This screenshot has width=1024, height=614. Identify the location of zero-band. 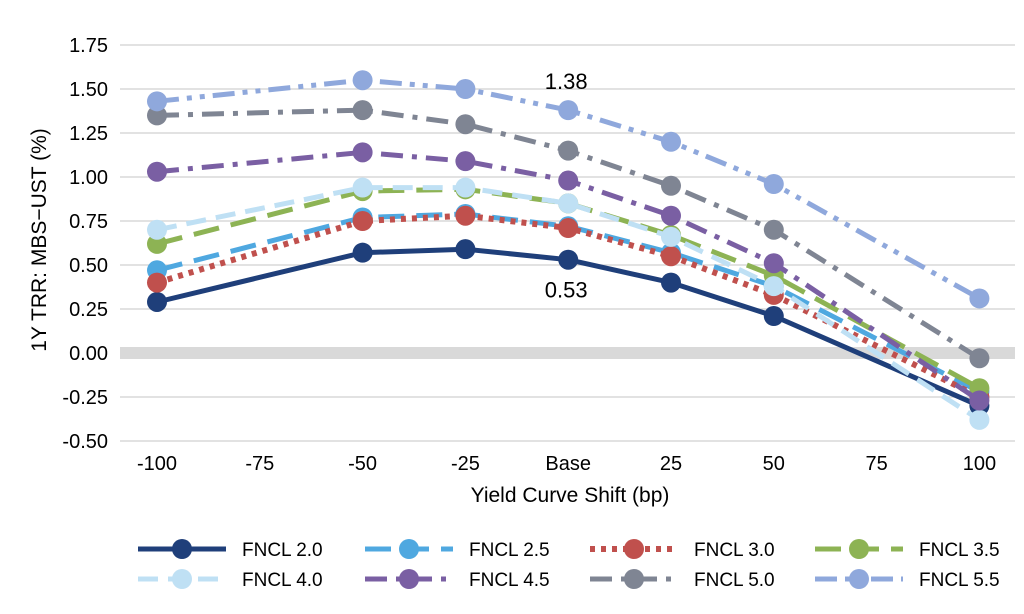
(567, 353).